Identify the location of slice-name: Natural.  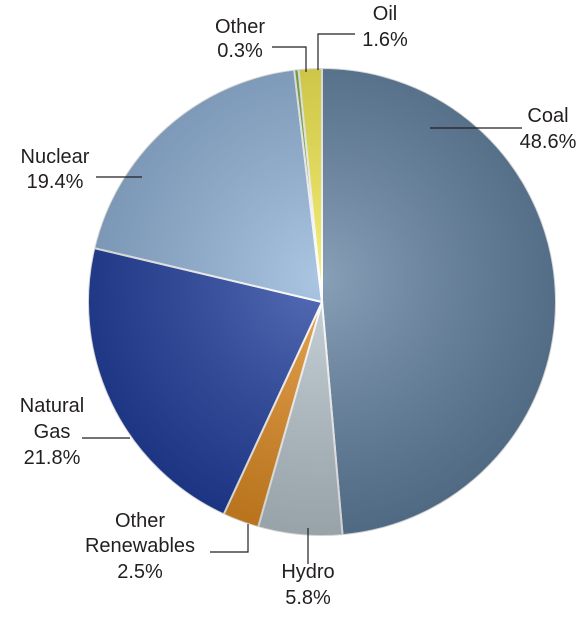
(52, 406).